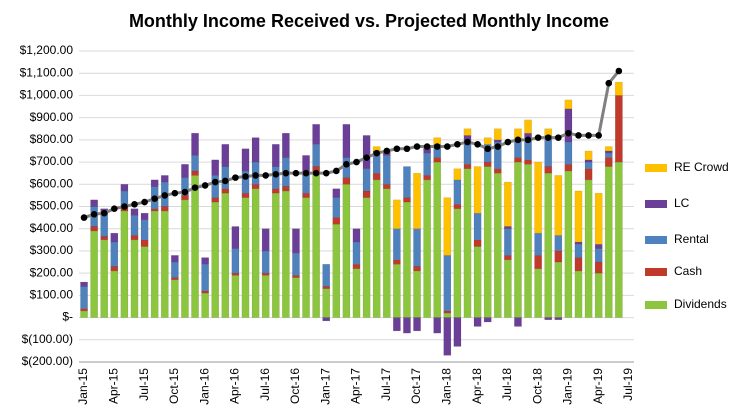 The image size is (738, 419). What do you see at coordinates (144, 384) in the screenshot?
I see `x-tick-label: Jul-15` at bounding box center [144, 384].